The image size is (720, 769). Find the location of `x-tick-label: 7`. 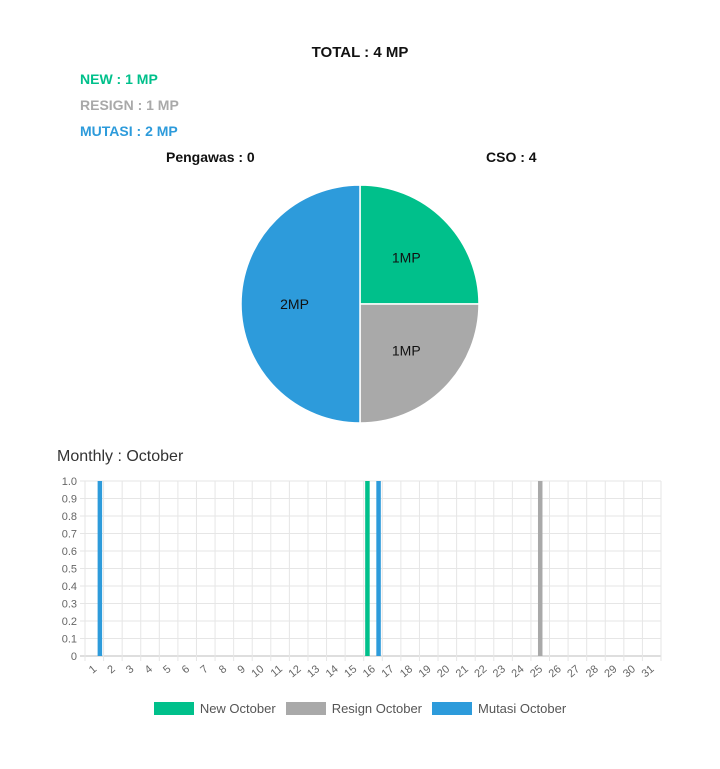

x-tick-label: 7 is located at coordinates (204, 669).